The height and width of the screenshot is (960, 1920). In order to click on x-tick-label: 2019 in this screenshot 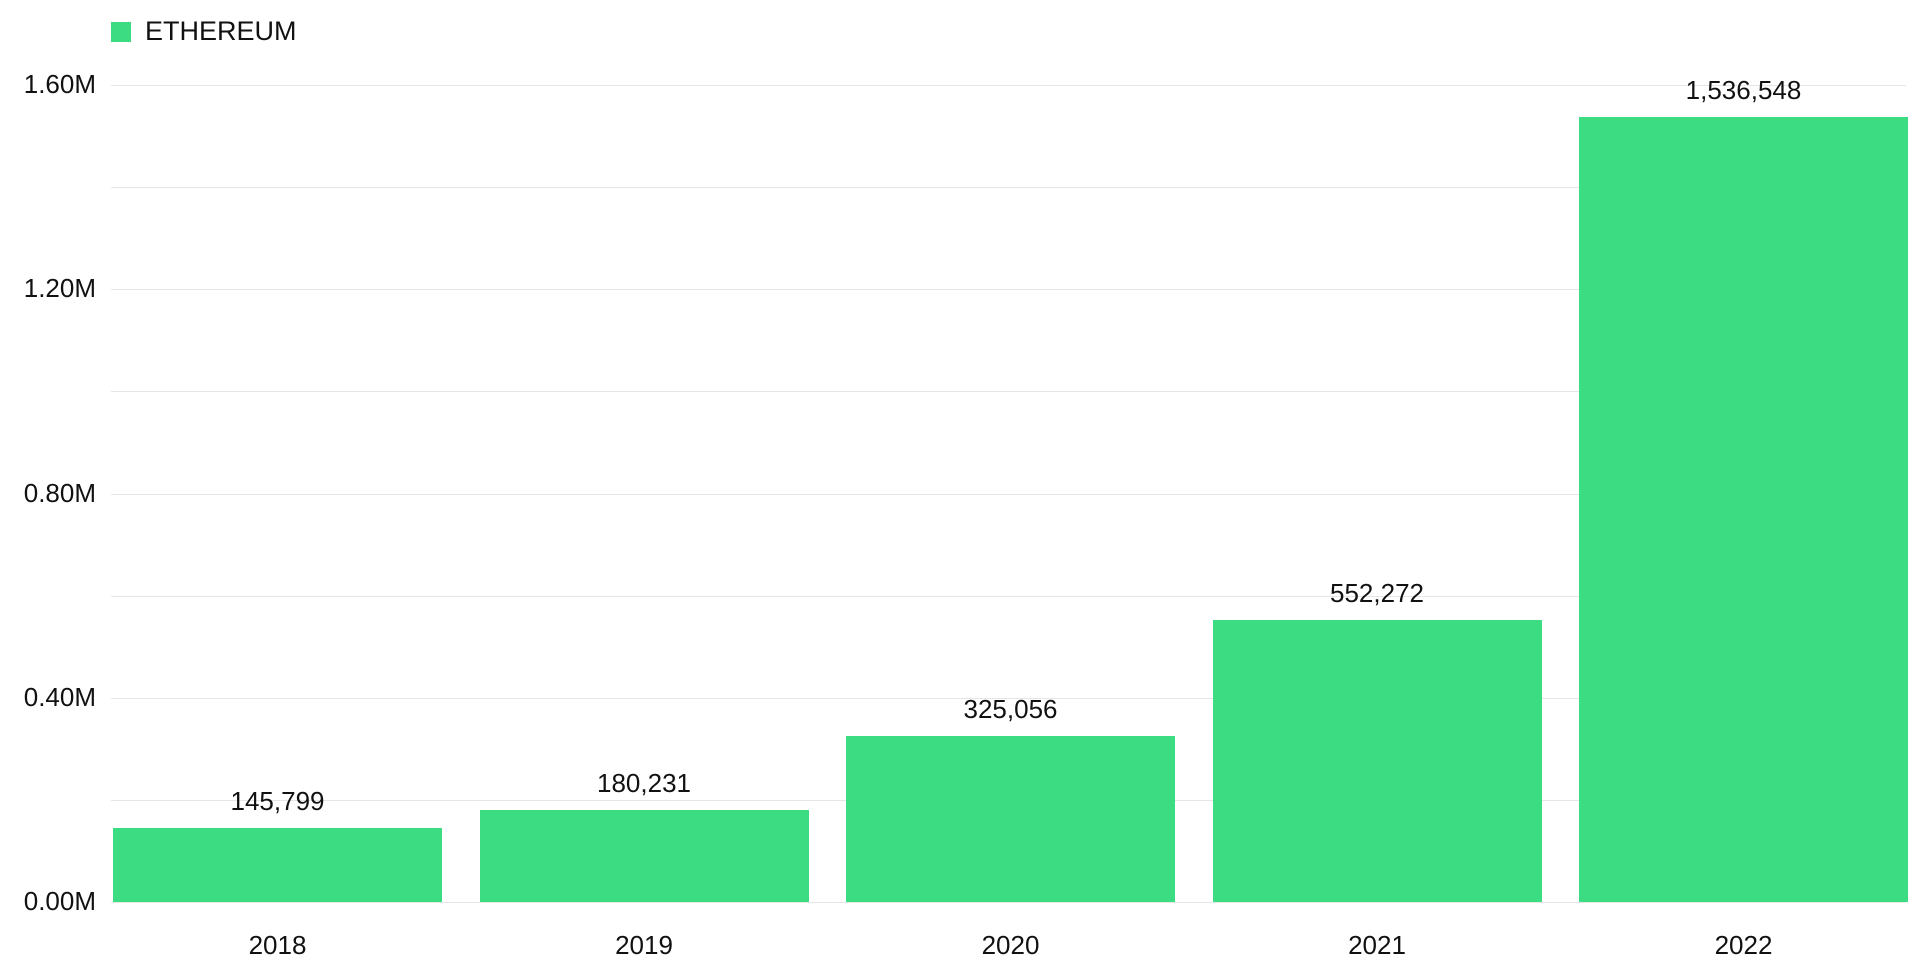, I will do `click(644, 945)`.